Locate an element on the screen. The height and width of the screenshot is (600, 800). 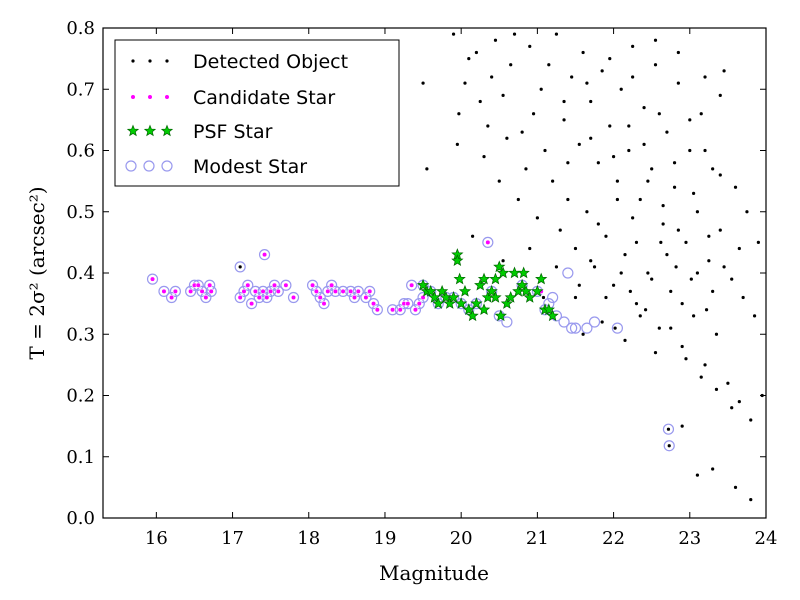
y-tick-label: 0.6 is located at coordinates (80, 151).